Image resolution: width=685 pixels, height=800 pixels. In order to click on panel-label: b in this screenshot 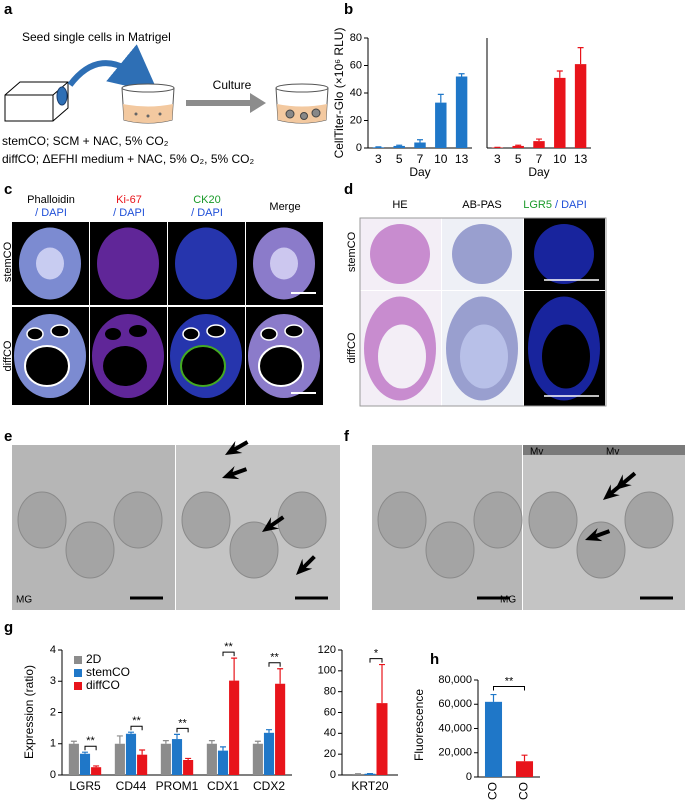, I will do `click(348, 9)`.